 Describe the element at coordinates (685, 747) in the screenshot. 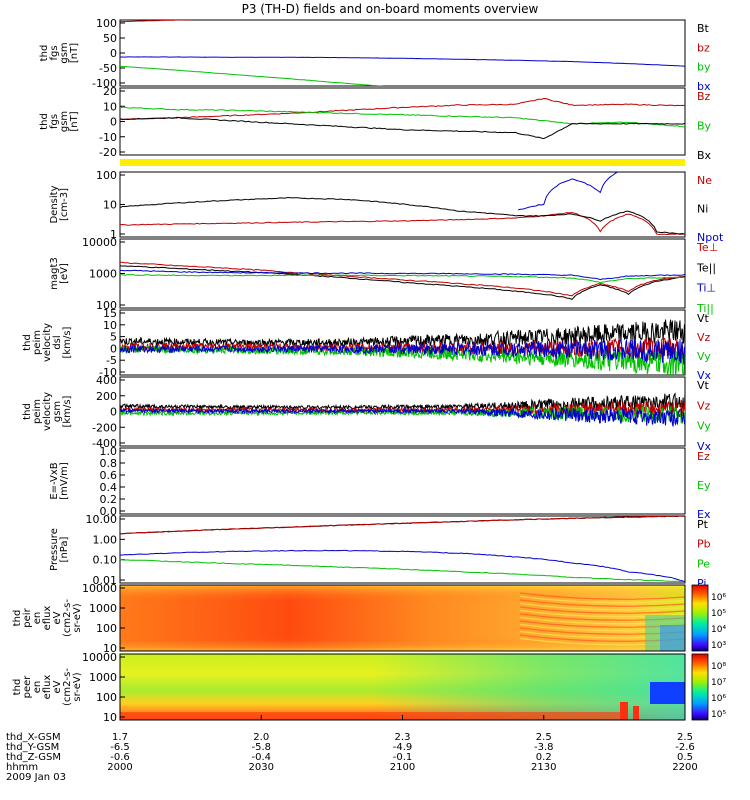

I see `x-tick-label-y: -2.6` at that location.